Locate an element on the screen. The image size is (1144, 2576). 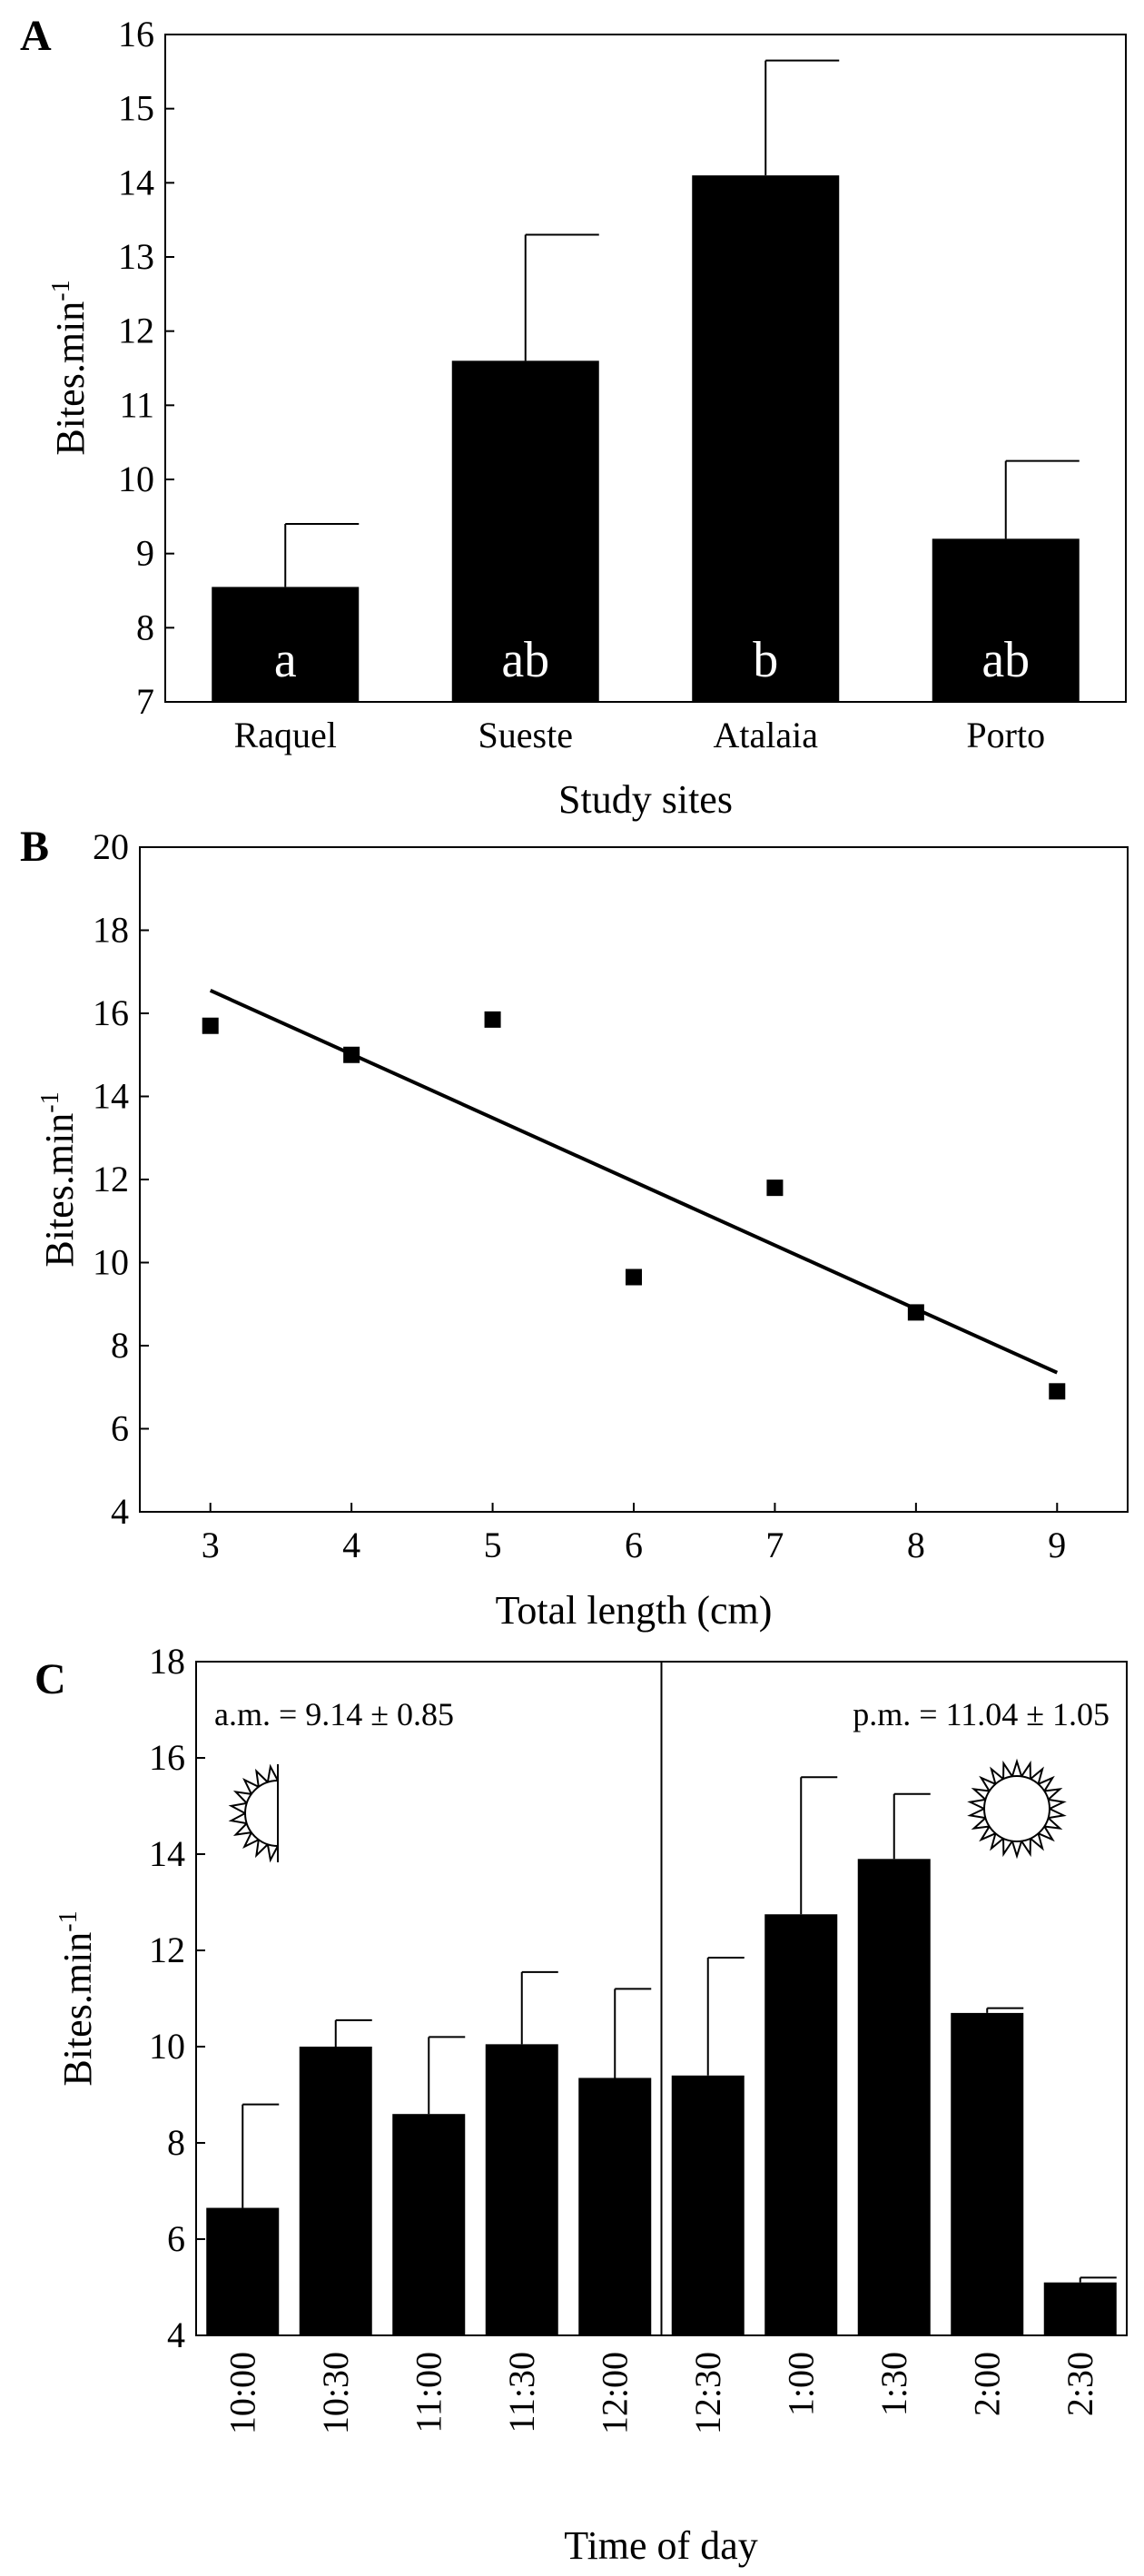
bar-significance-label: b is located at coordinates (766, 660).